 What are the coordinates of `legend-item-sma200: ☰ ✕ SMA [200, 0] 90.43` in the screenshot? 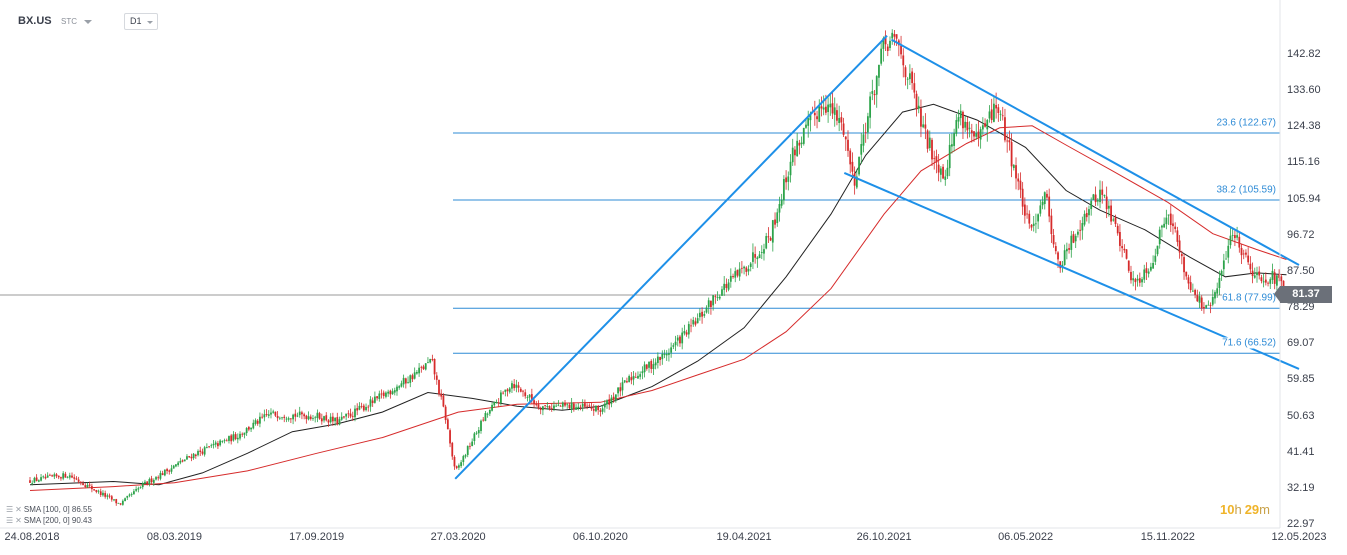 It's located at (49, 520).